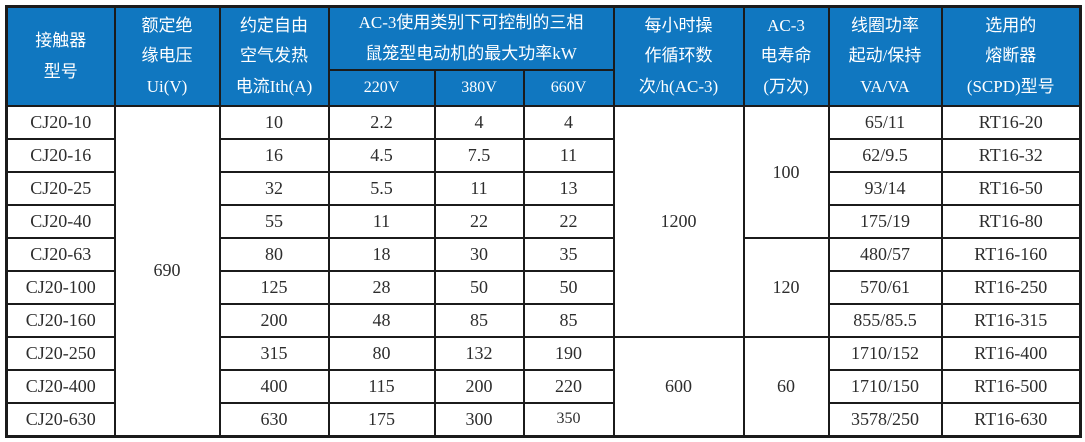 This screenshot has height=442, width=1085. I want to click on cell-power-660v: 50, so click(568, 288).